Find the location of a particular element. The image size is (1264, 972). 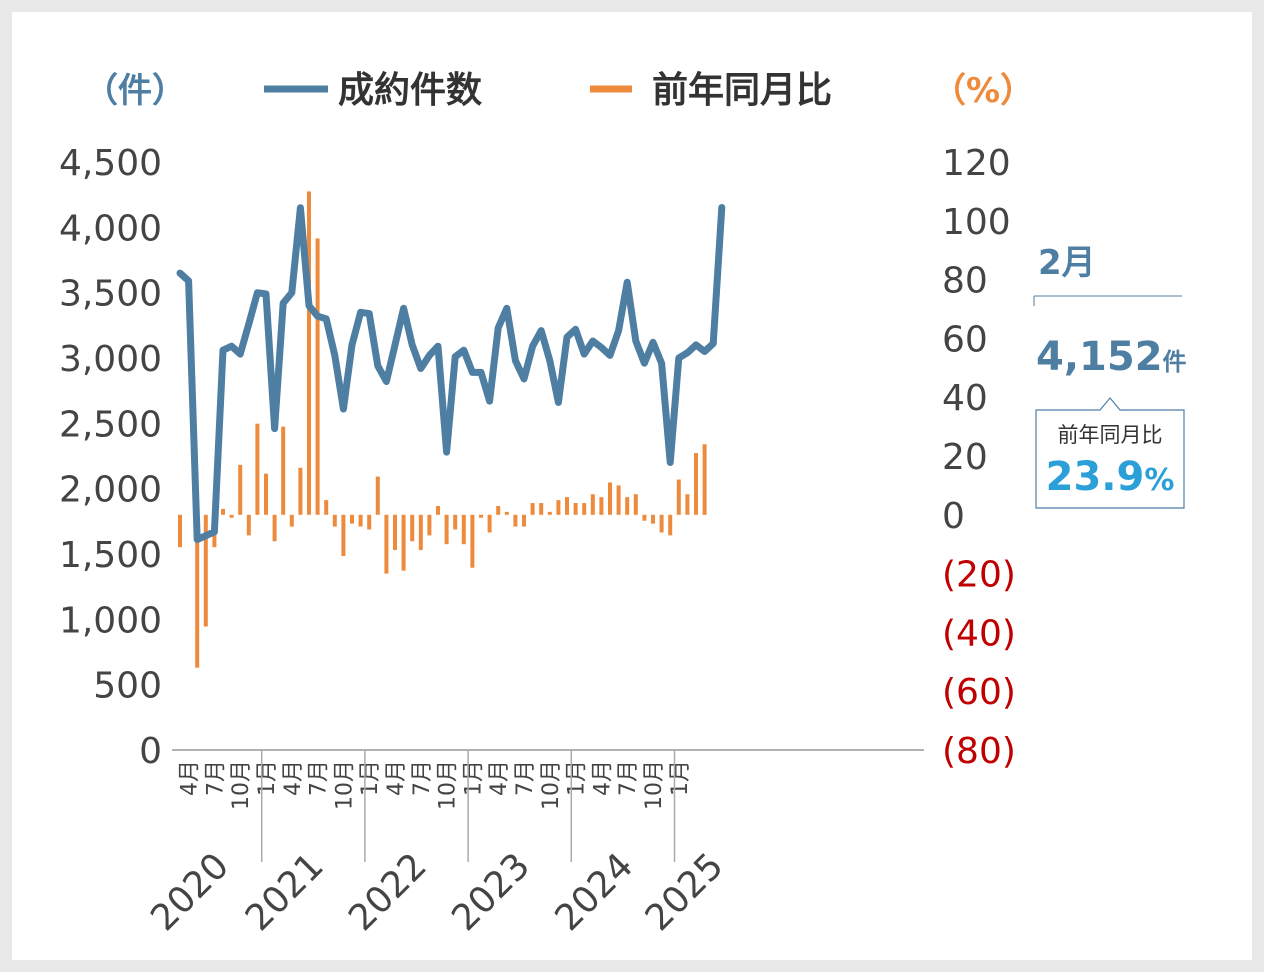

right-tick-label: 60 is located at coordinates (965, 339).